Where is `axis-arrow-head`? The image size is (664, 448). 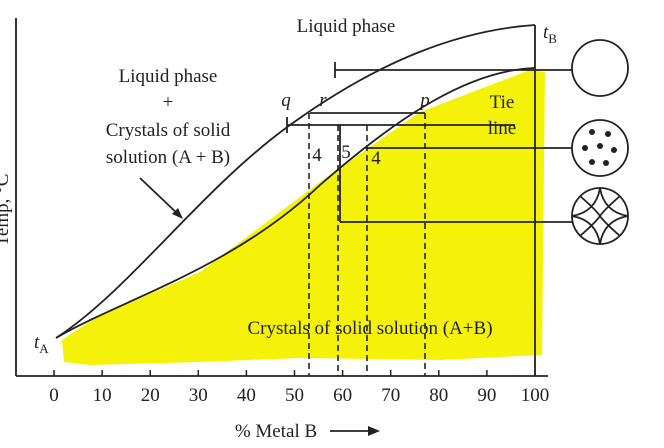
axis-arrow-head is located at coordinates (374, 431).